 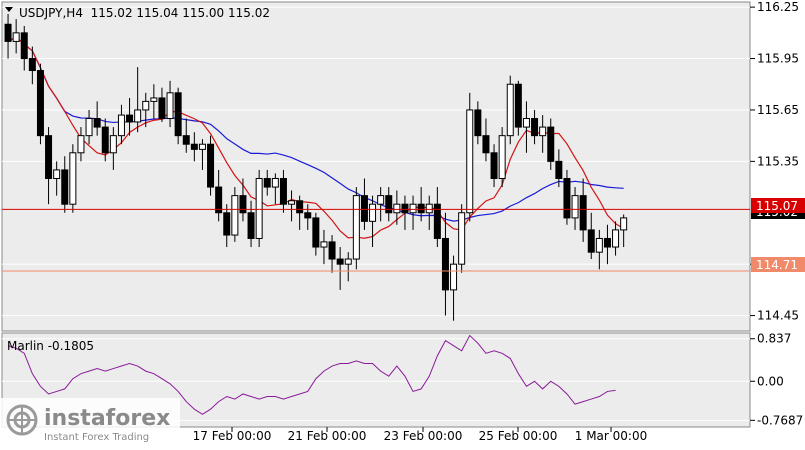 I want to click on y-tick-label: 115.35, so click(x=778, y=161).